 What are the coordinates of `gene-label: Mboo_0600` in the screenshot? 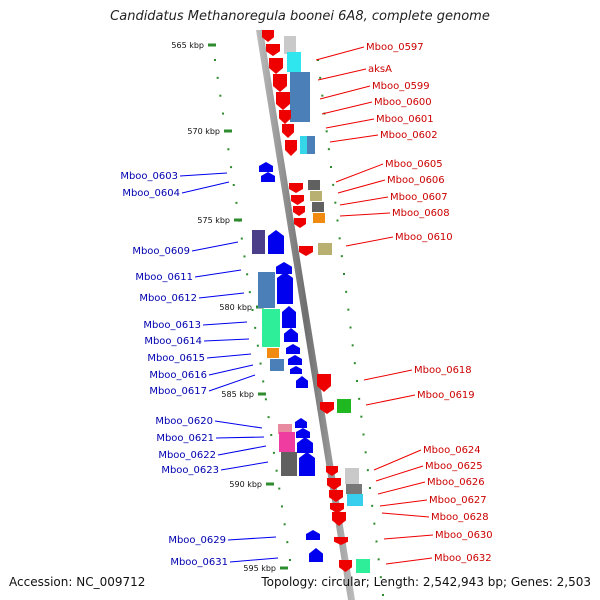 It's located at (403, 102).